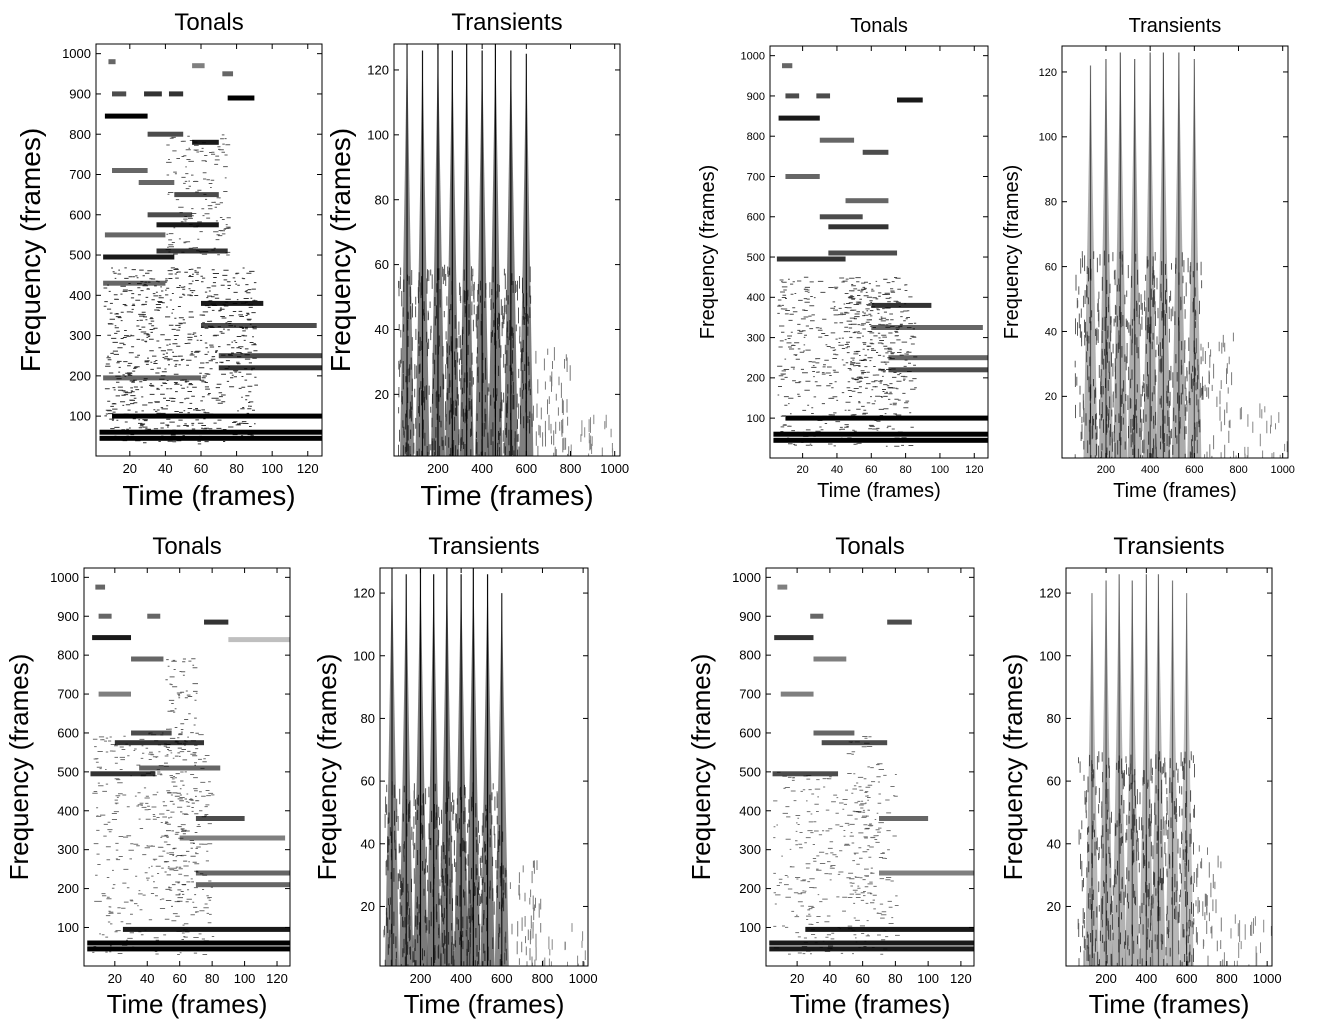 The width and height of the screenshot is (1319, 1022). Describe the element at coordinates (830, 978) in the screenshot. I see `x-tick-label: 40` at that location.